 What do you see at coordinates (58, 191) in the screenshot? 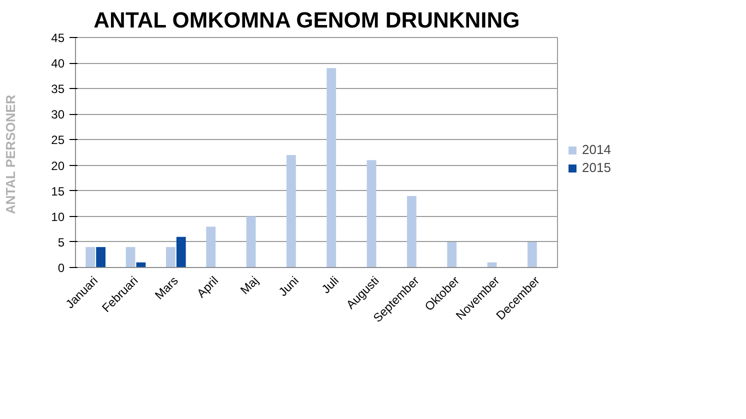
I see `y-tick-label: 15` at bounding box center [58, 191].